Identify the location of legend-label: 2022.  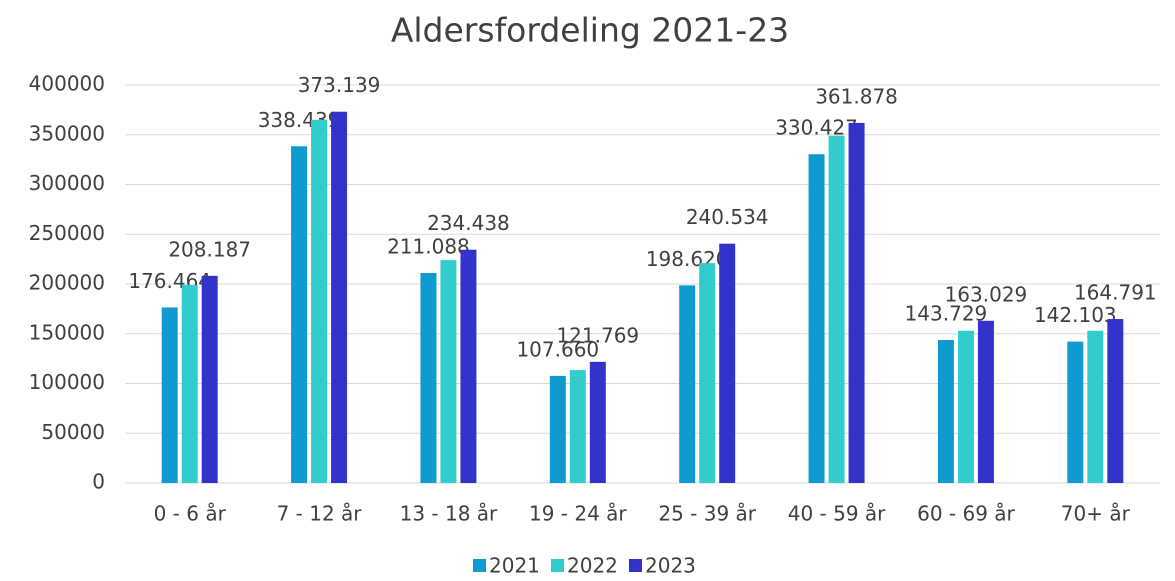
(592, 566).